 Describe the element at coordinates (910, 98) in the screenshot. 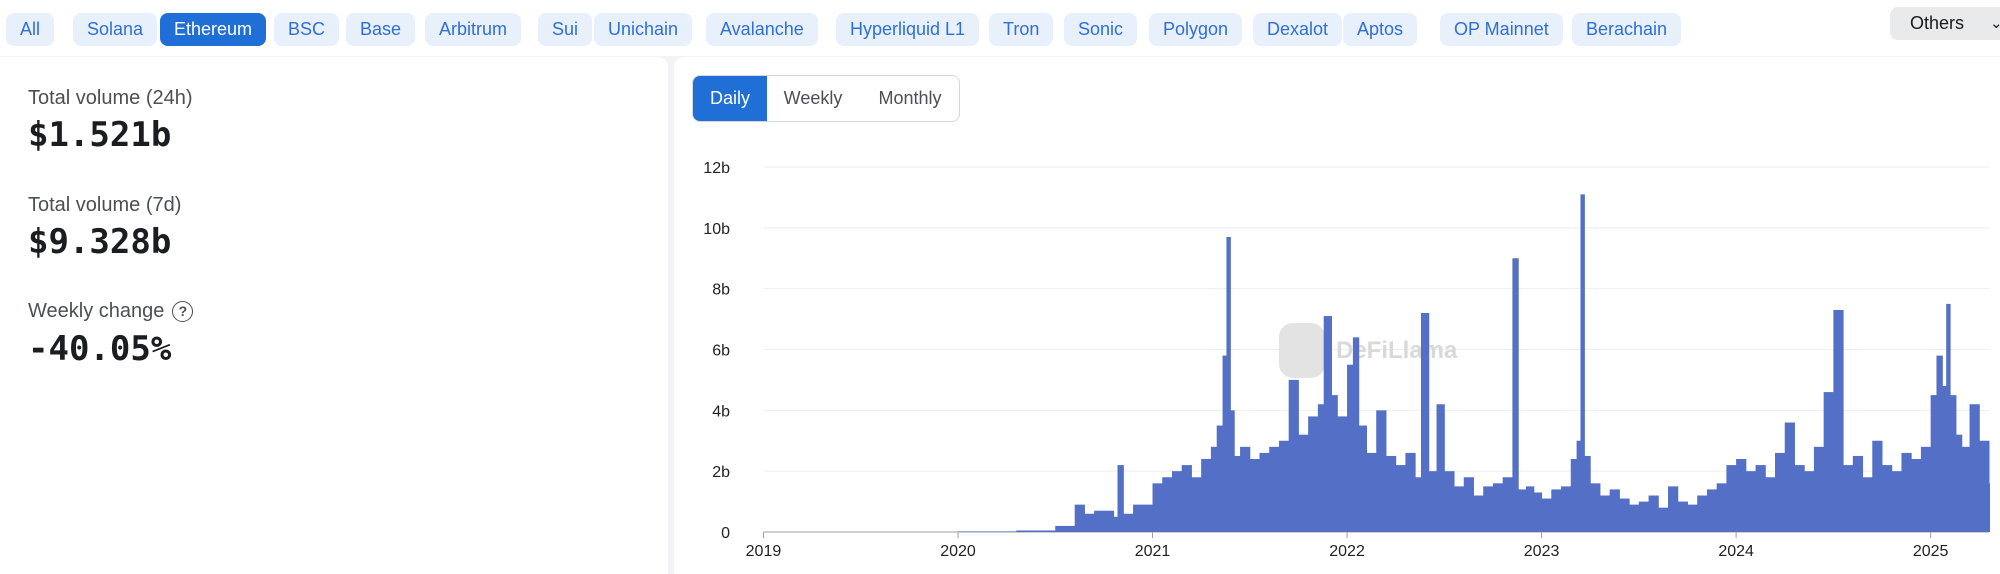

I see `tab-monthly: Monthly` at that location.